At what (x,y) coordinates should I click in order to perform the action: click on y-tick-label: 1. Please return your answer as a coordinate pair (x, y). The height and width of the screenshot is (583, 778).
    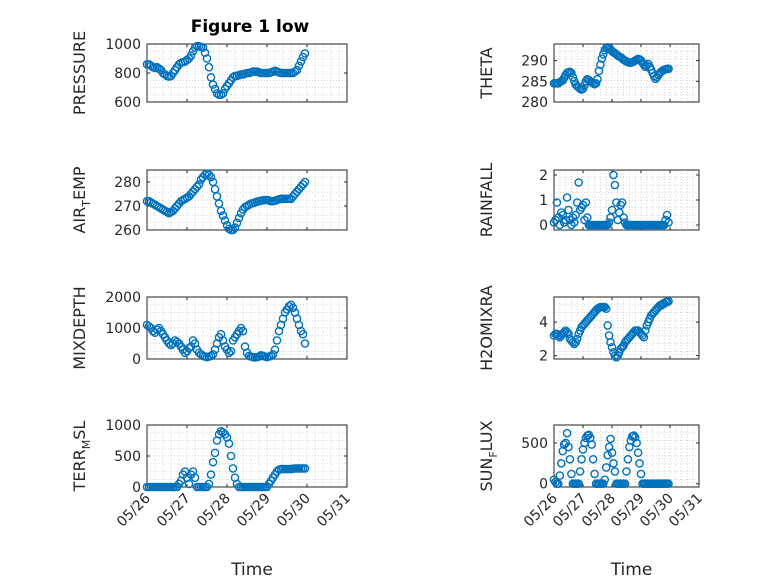
    Looking at the image, I should click on (543, 201).